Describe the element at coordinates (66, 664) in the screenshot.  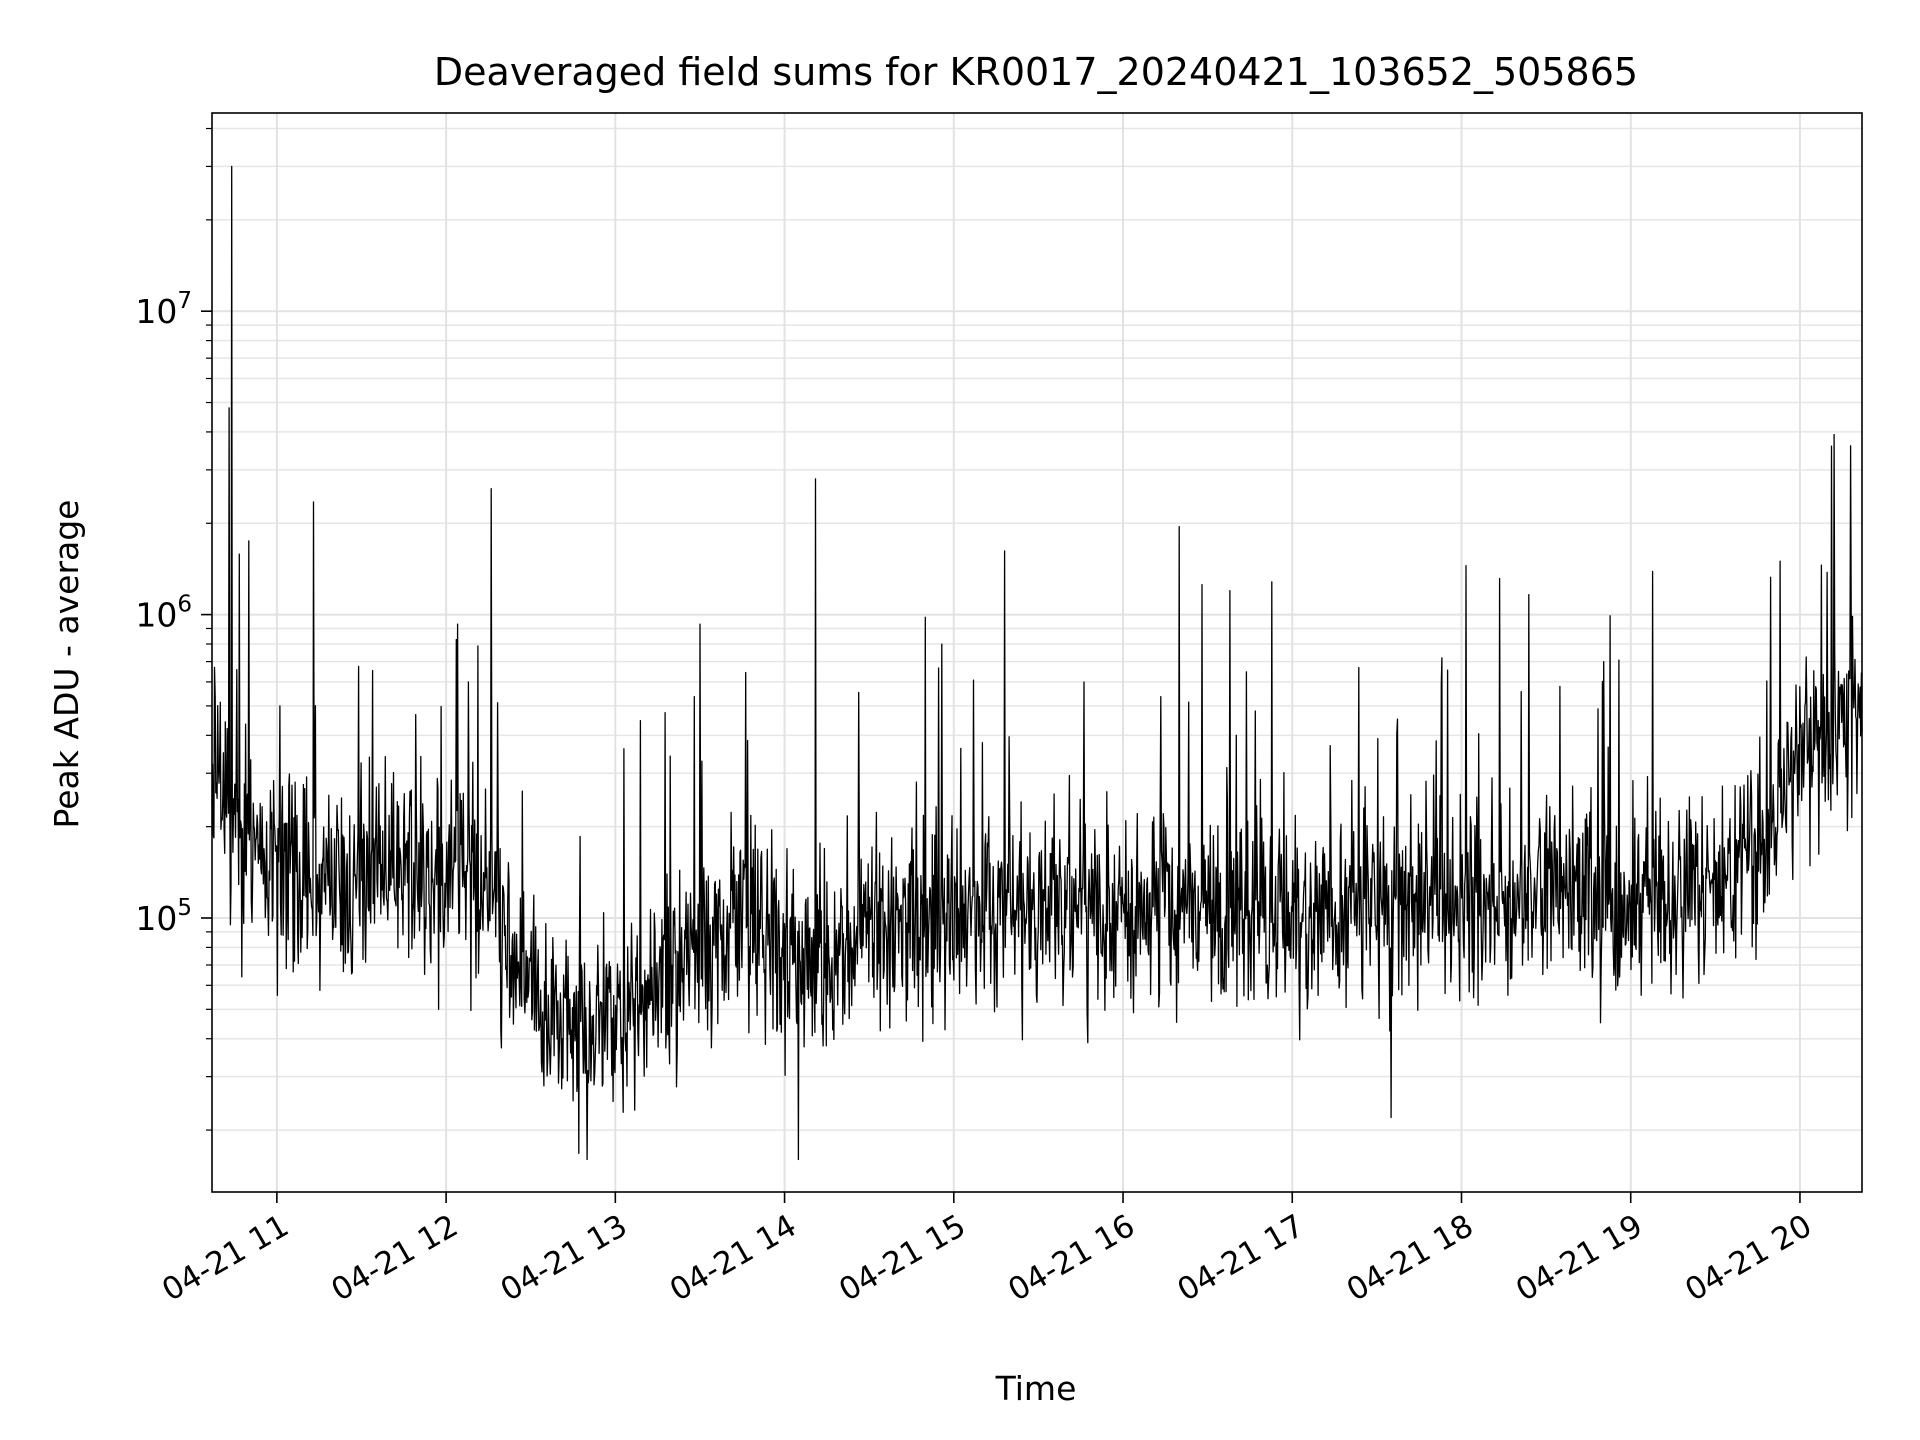
I see `y-axis-label: Peak ADU - average` at that location.